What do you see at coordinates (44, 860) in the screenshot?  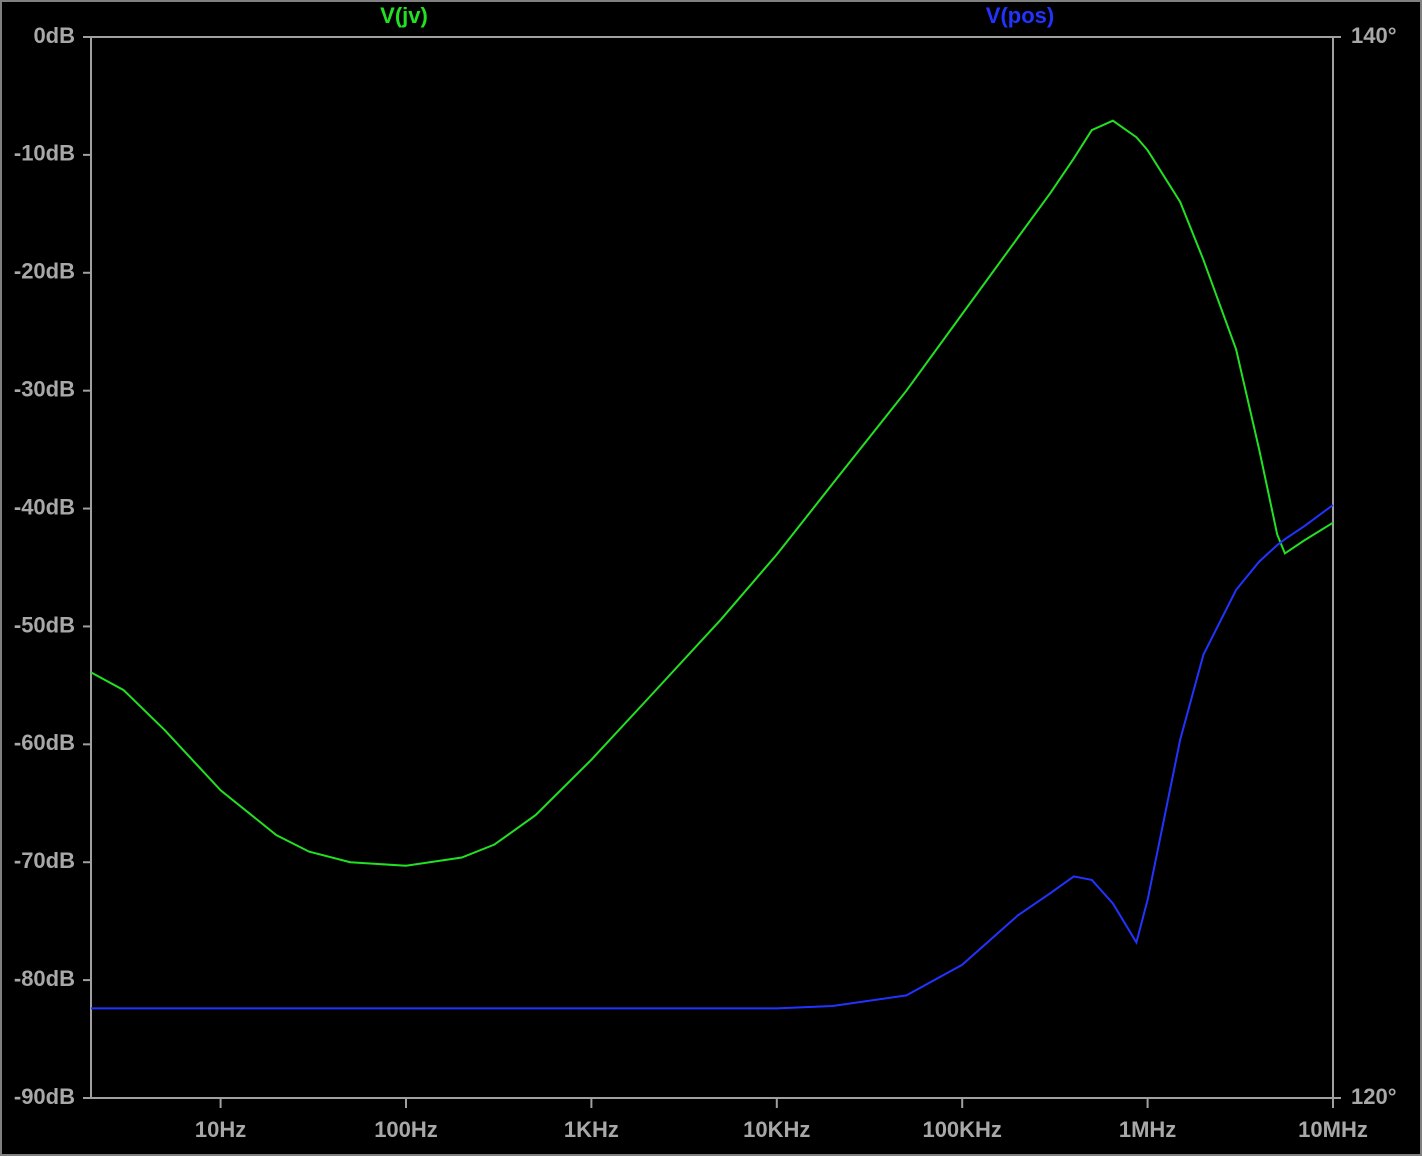 I see `y-tick-label: -70dB` at bounding box center [44, 860].